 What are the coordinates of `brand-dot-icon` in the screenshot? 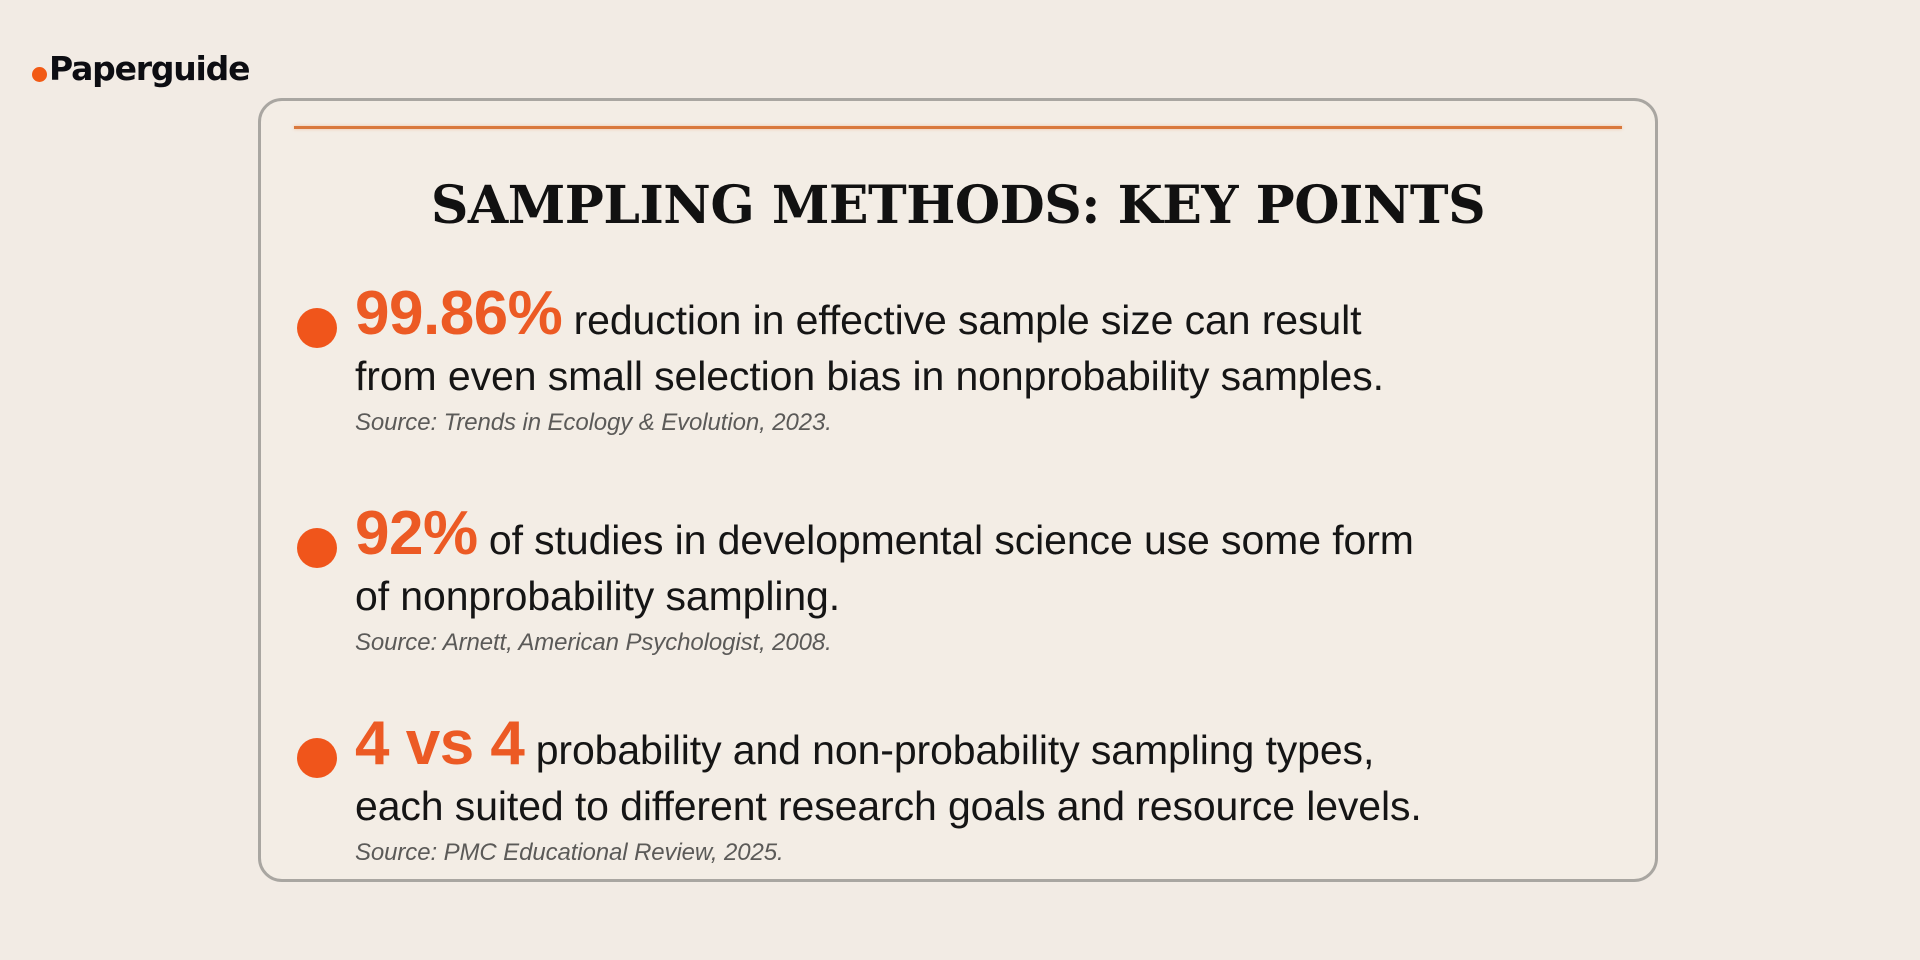 It's located at (39, 74).